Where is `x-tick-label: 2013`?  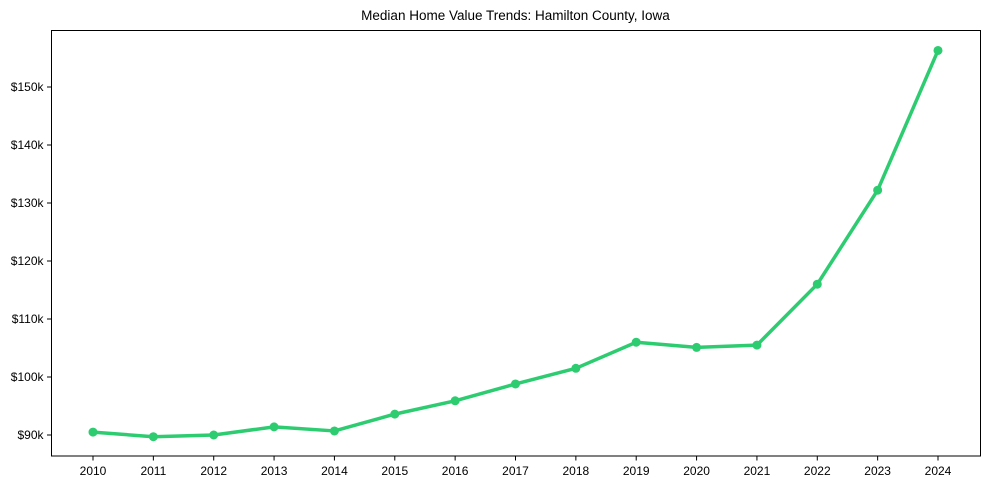 x-tick-label: 2013 is located at coordinates (274, 471).